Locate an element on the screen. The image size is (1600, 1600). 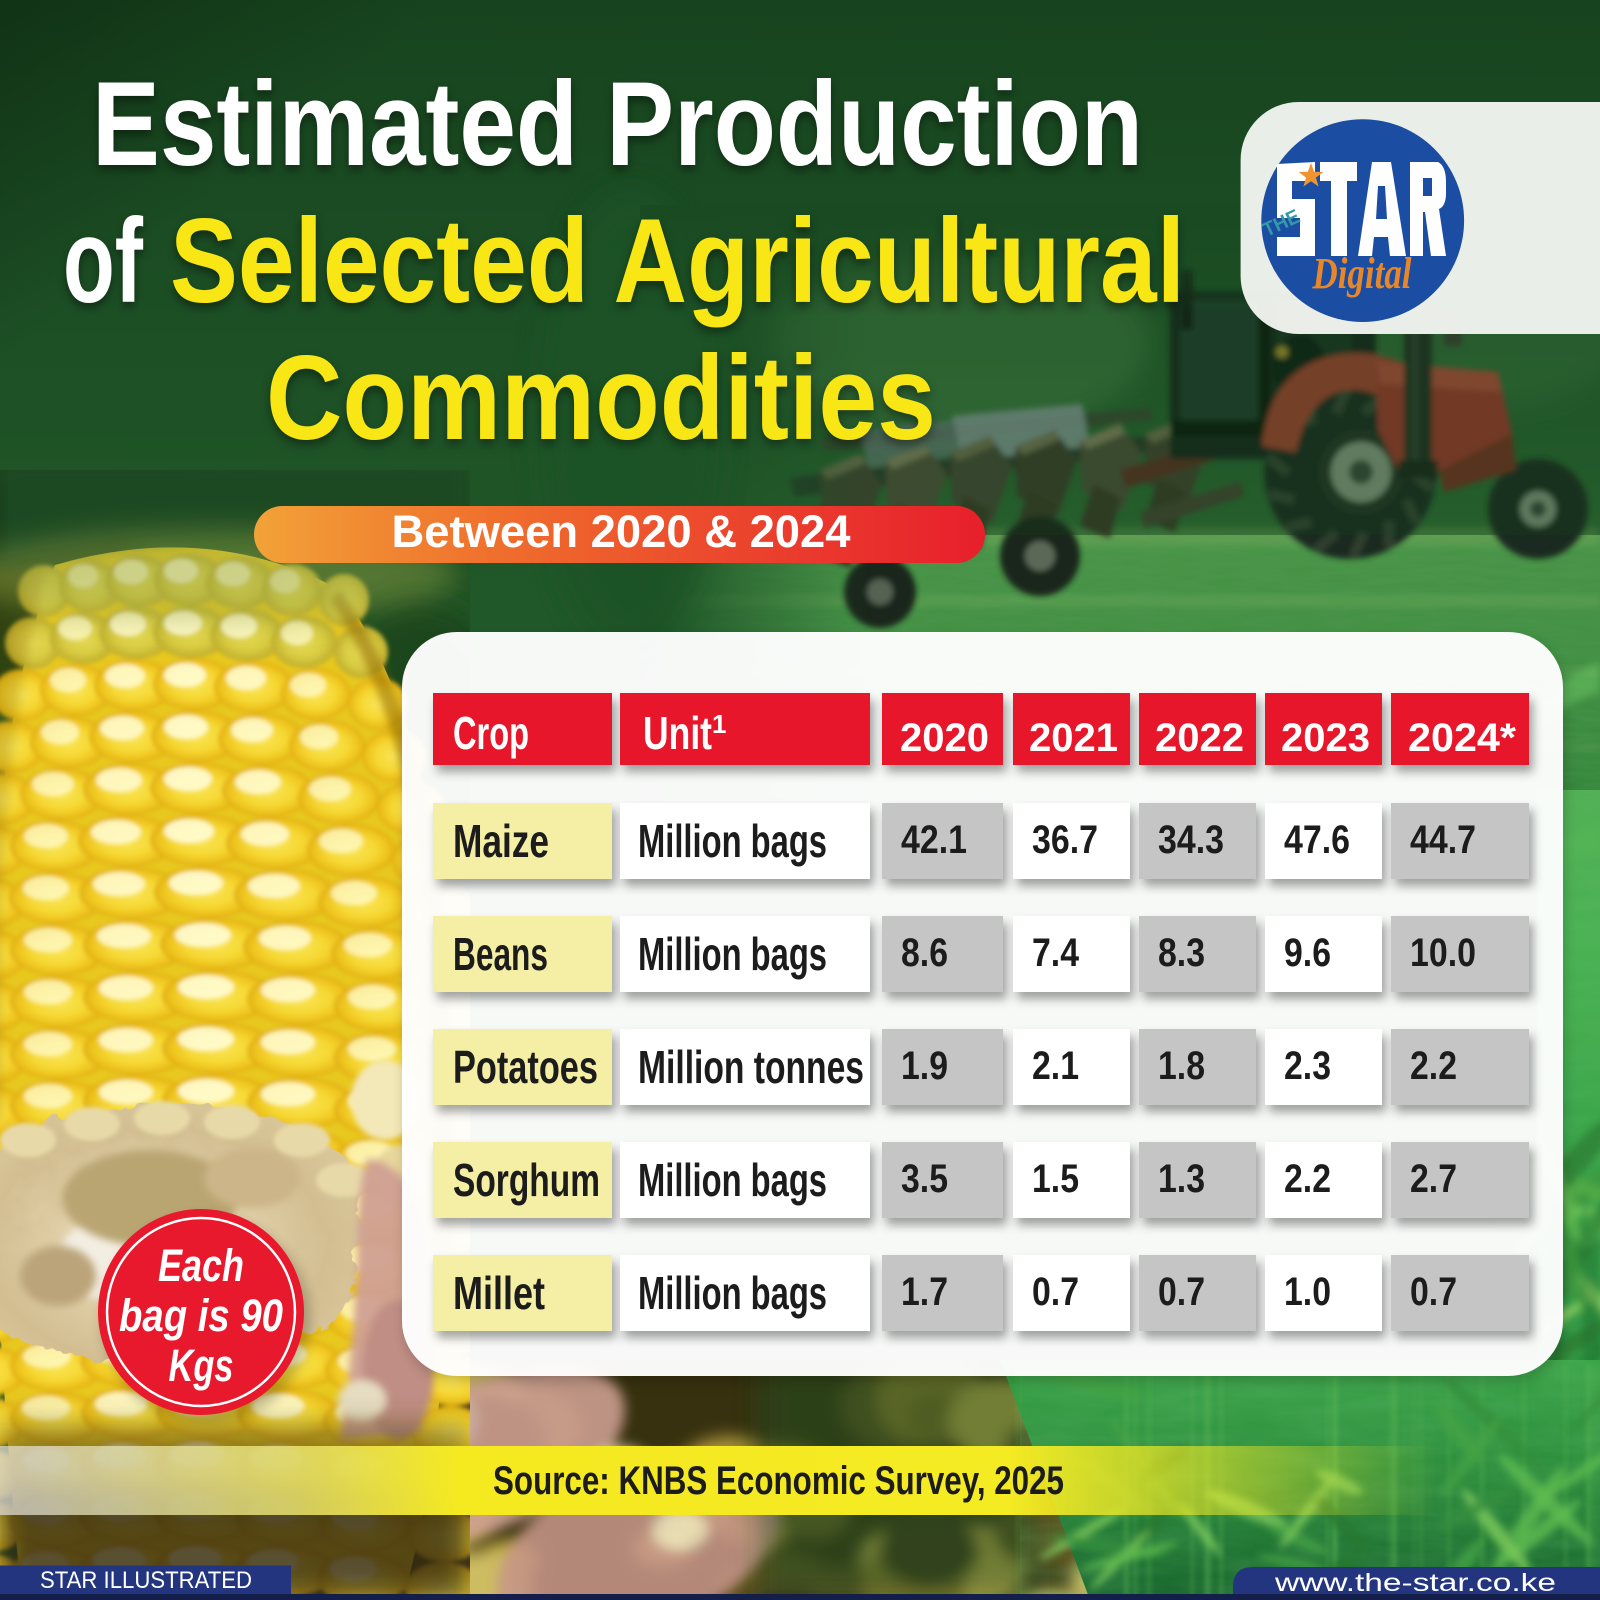
svg-text: www.the-star.co.ke is located at coordinates (1415, 1583).